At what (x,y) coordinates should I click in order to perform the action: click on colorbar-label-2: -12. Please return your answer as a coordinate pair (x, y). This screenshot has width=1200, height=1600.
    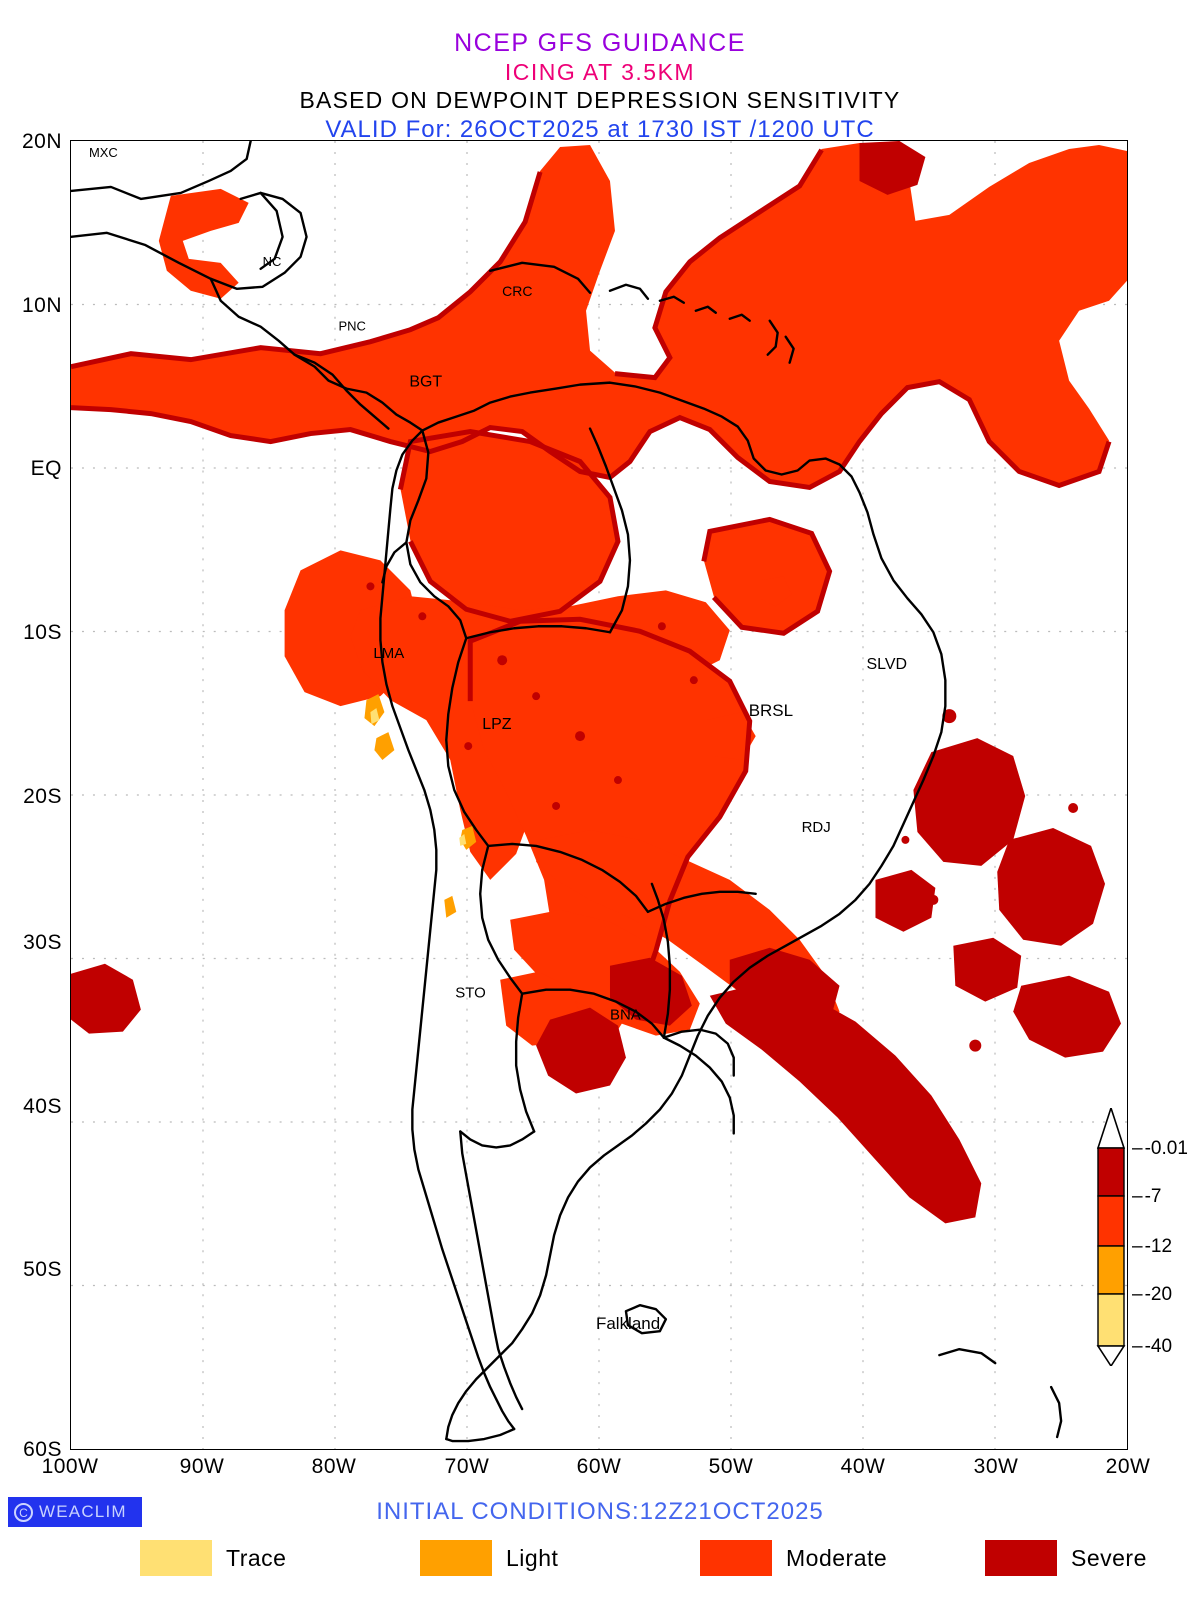
    Looking at the image, I should click on (1152, 1247).